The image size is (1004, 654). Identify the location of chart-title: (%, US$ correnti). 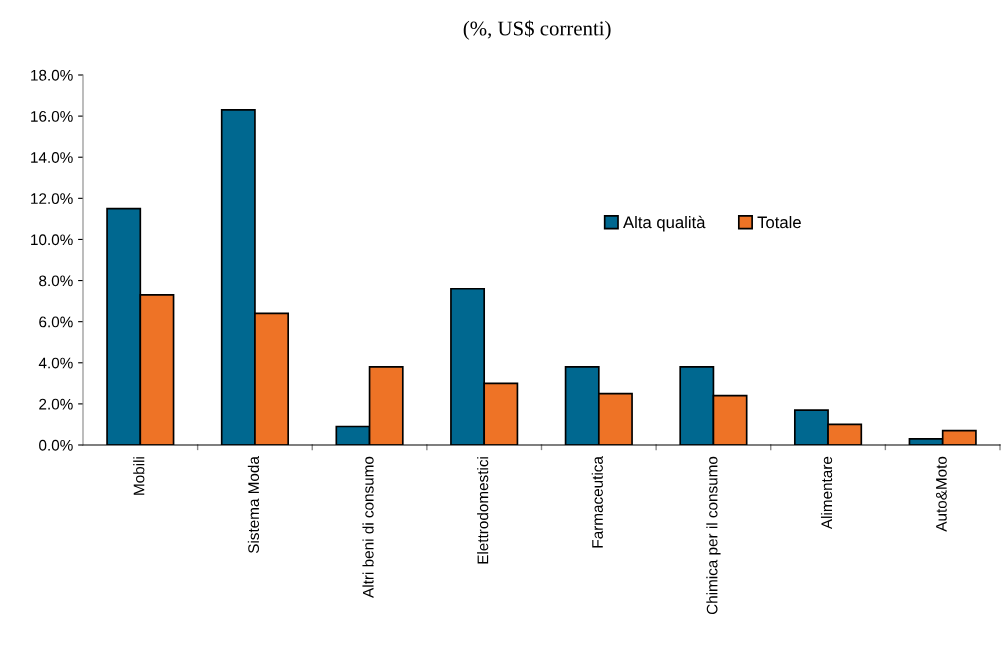
(537, 30).